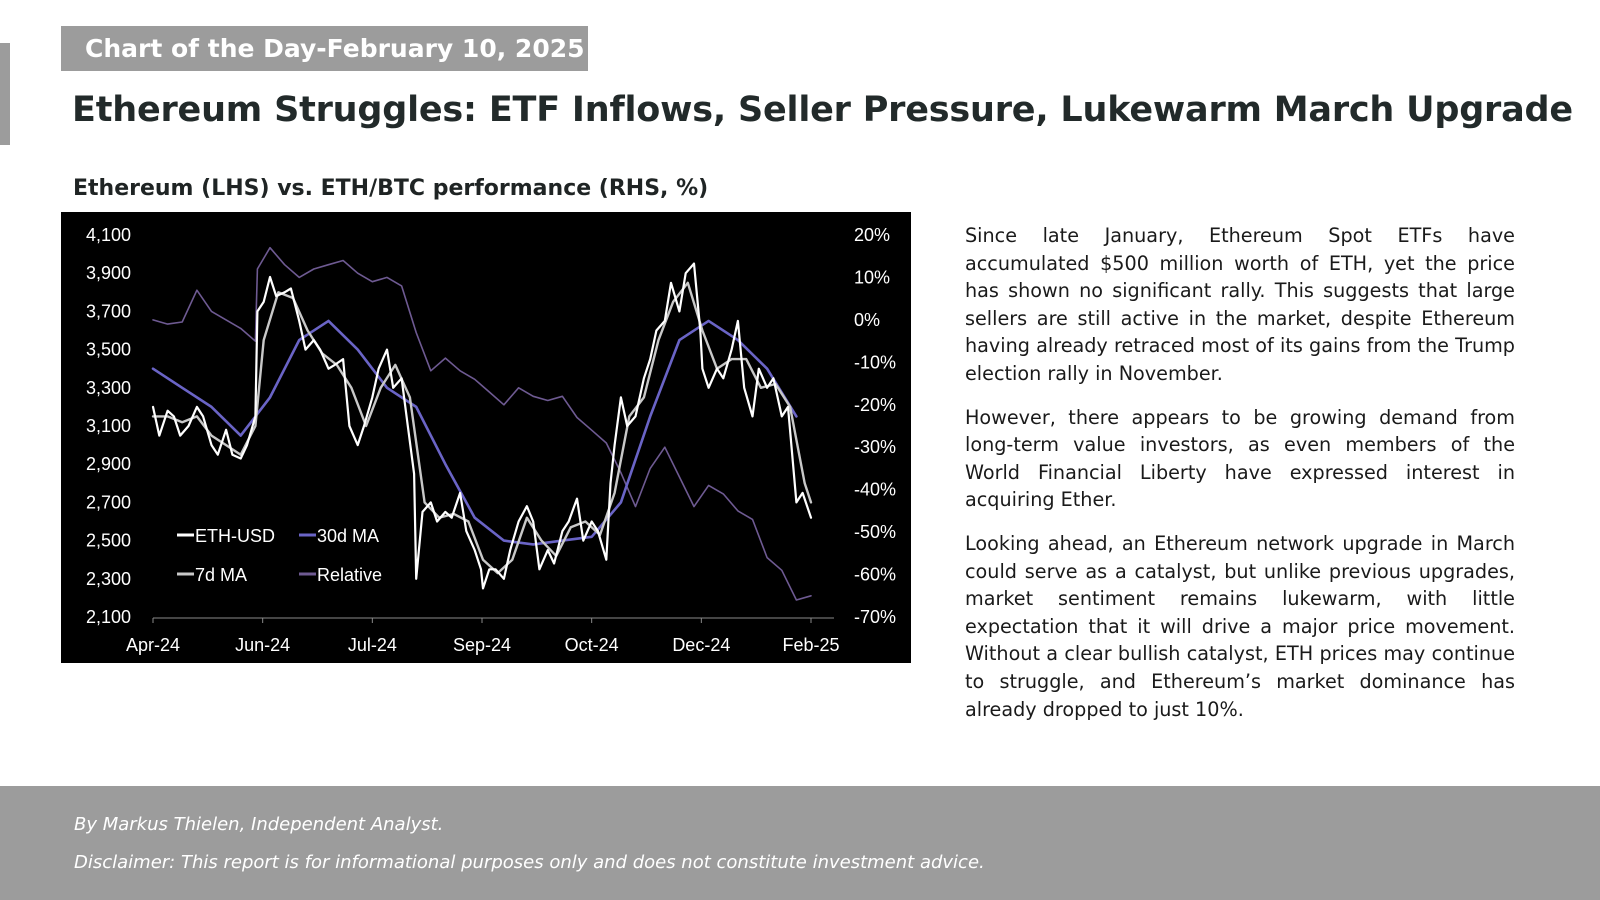 This screenshot has width=1600, height=900. What do you see at coordinates (867, 320) in the screenshot?
I see `y-right-tick-label: 0%` at bounding box center [867, 320].